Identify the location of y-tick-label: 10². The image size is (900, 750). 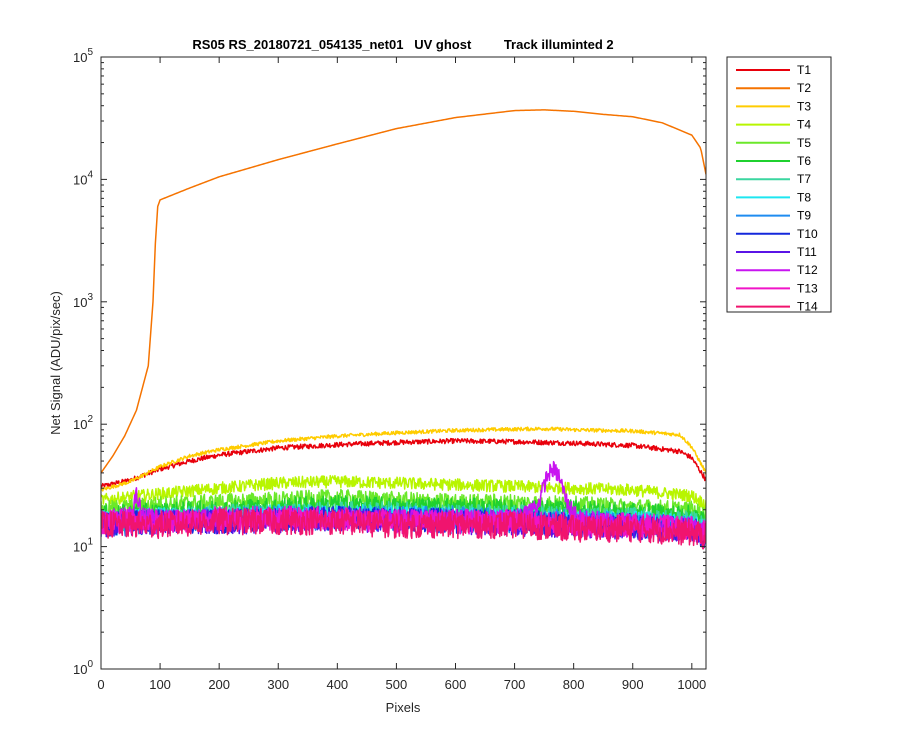
(83, 423).